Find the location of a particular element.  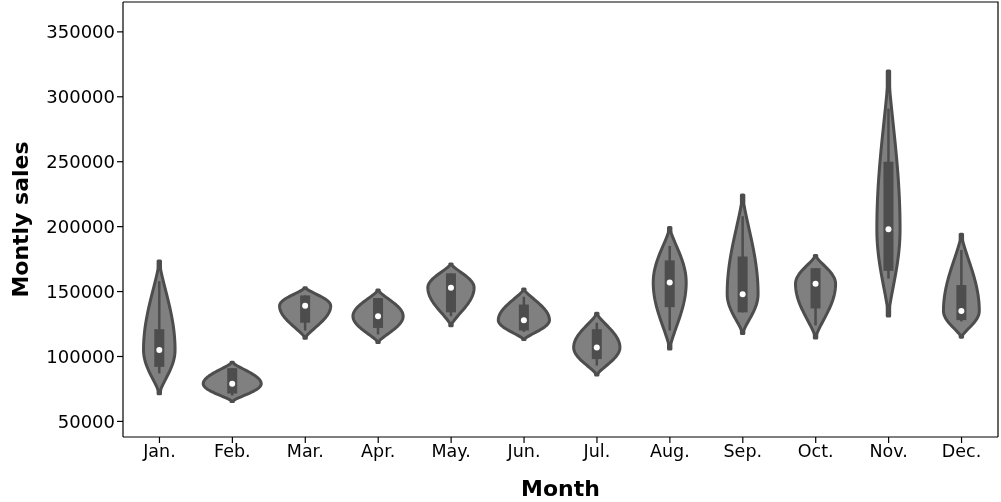

x-tick-label: Dec. is located at coordinates (961, 451).